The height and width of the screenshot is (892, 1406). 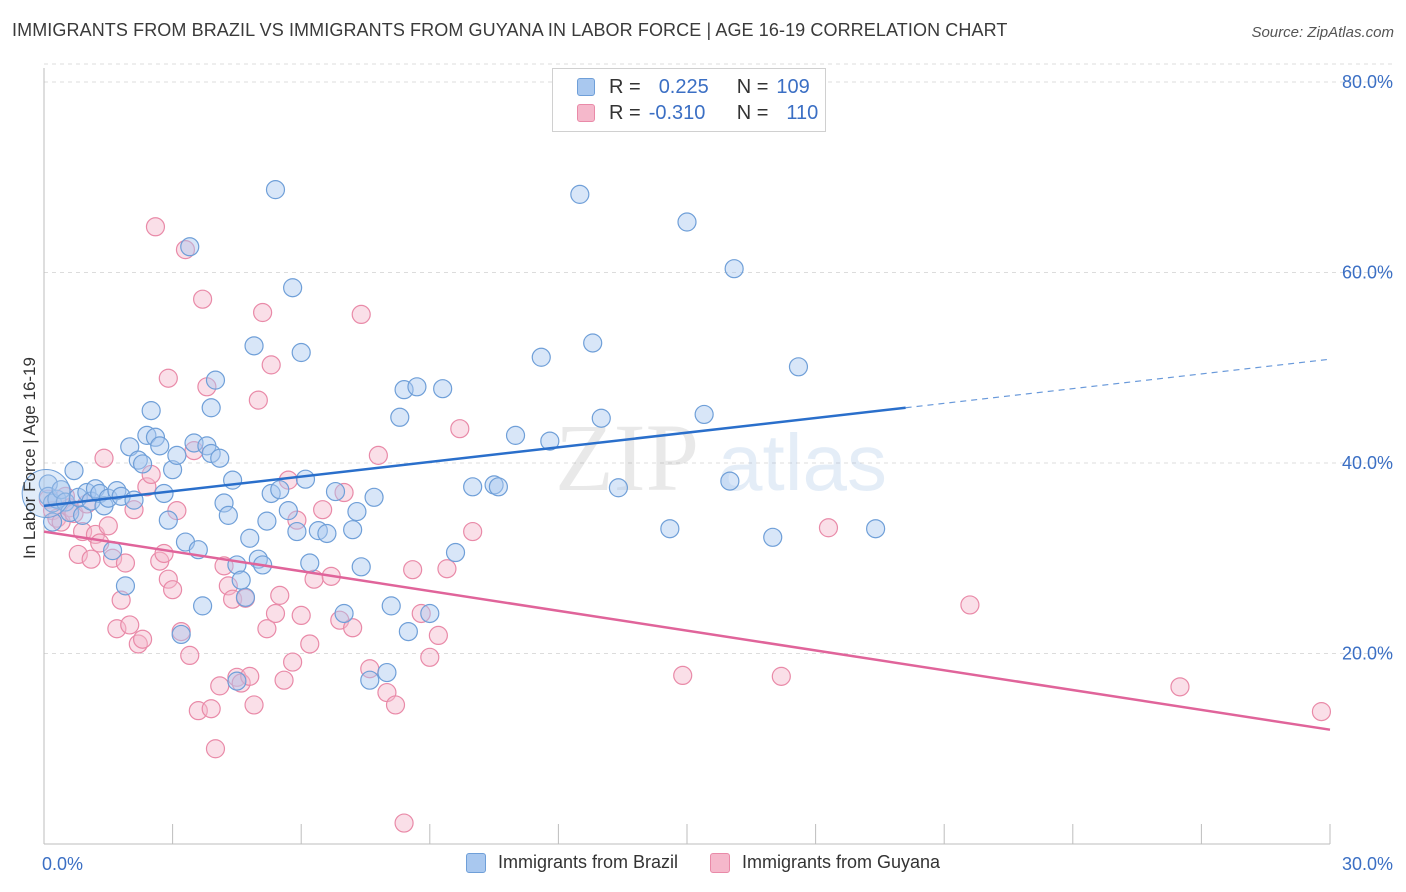 I want to click on legend-guyana-label: Immigrants from Guyana, so click(x=841, y=862).